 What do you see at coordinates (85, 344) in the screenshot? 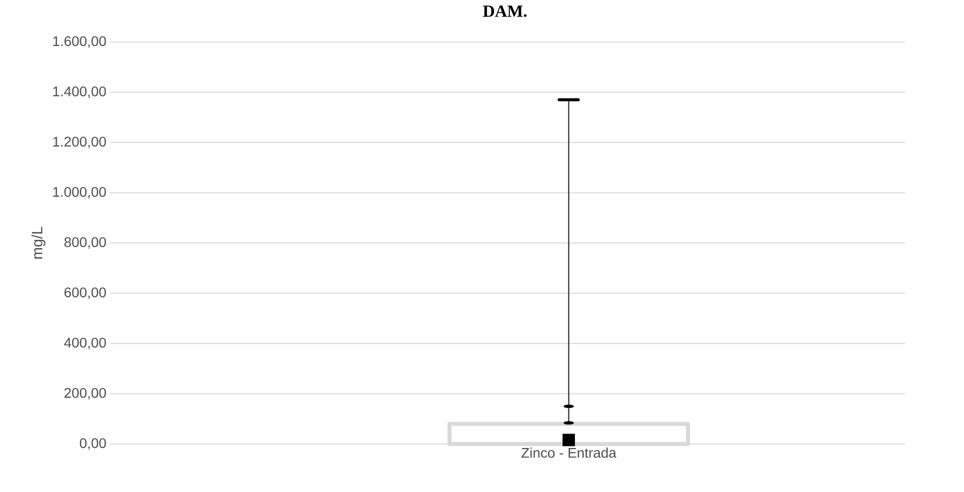
I see `y-tick-label: 400,00` at bounding box center [85, 344].